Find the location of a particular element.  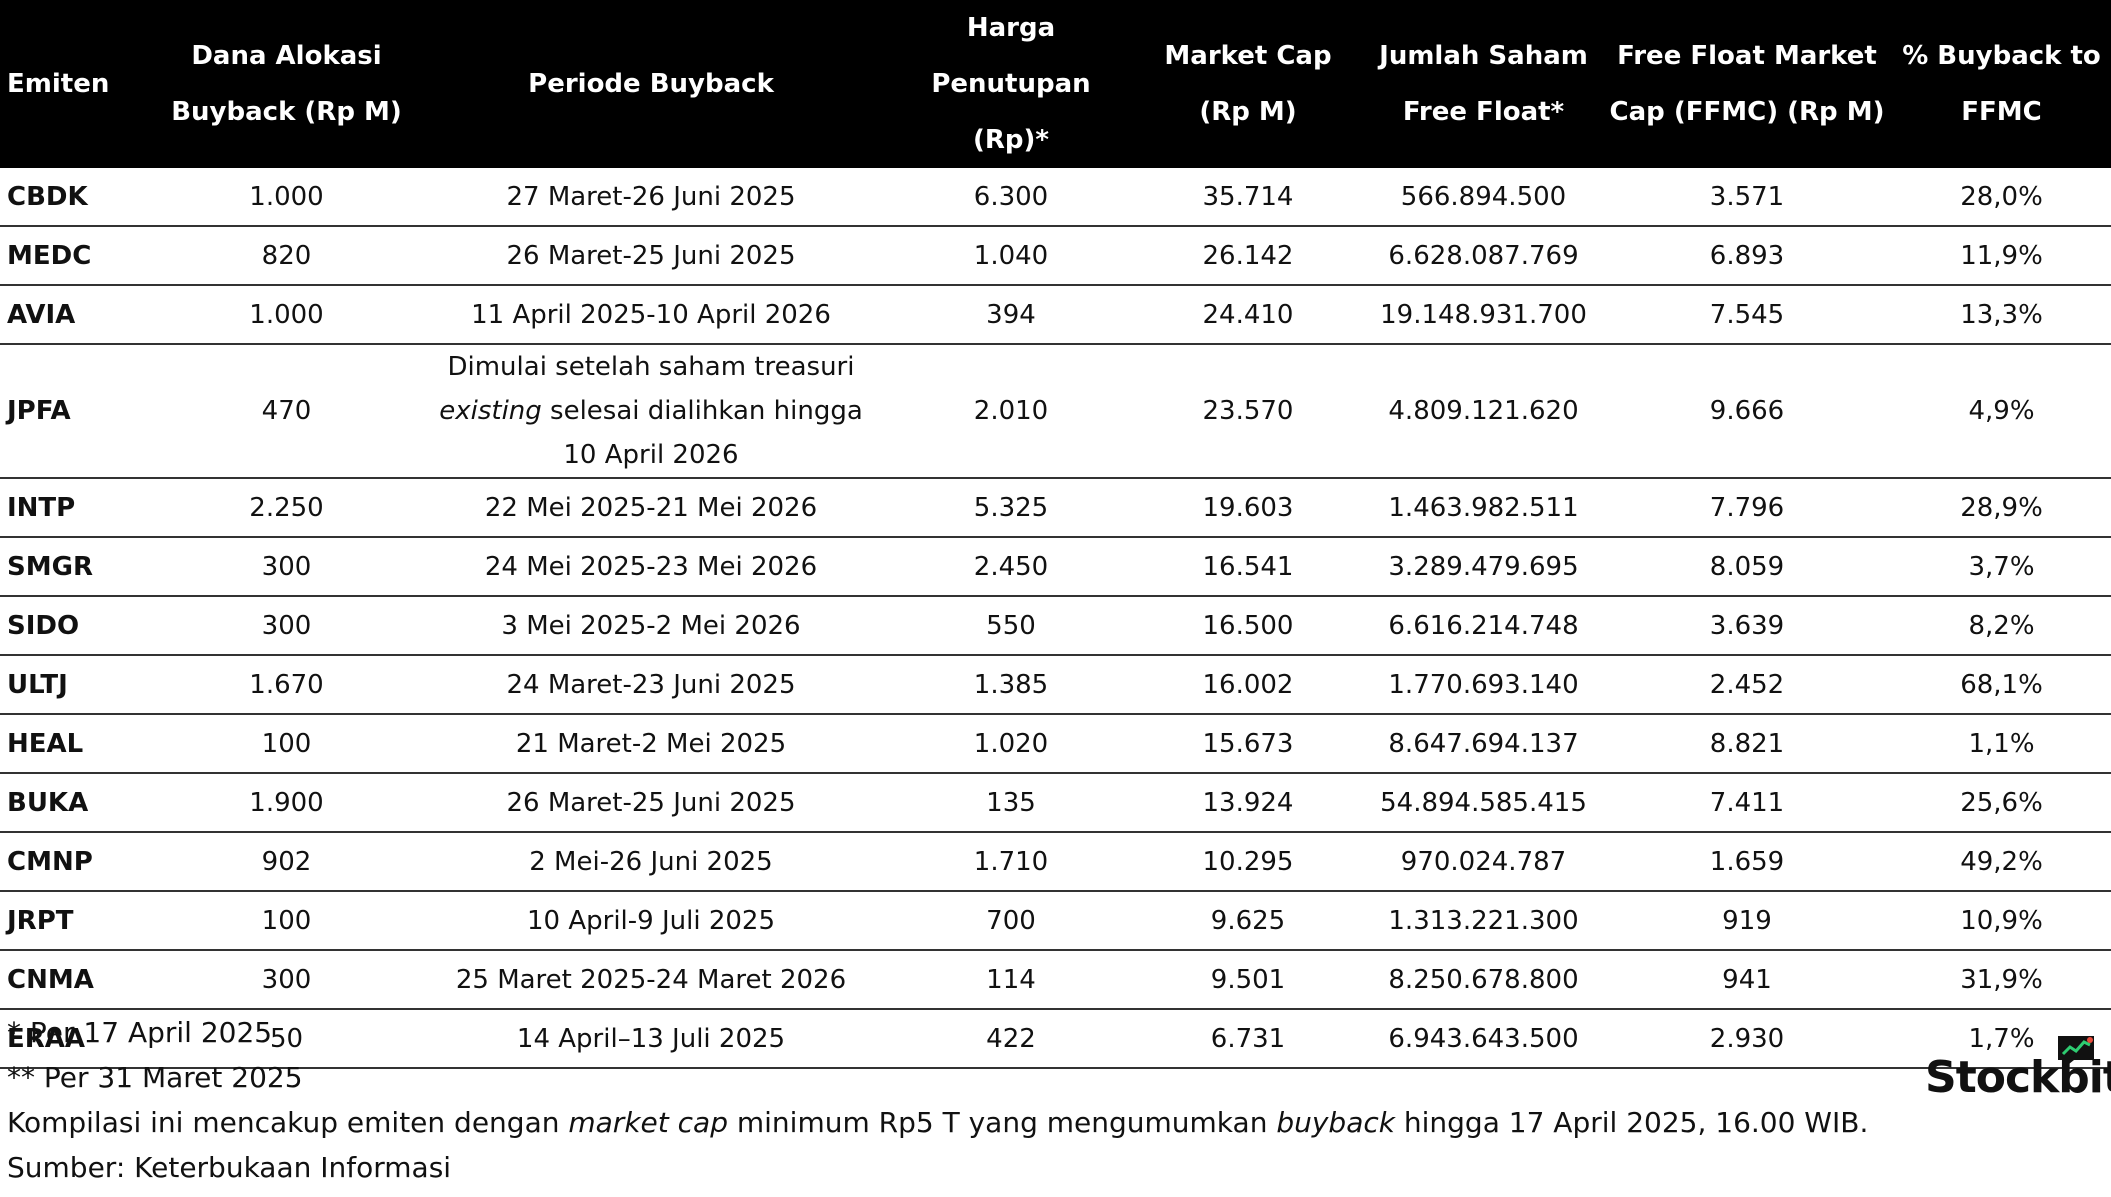

cell: 68,1% is located at coordinates (2001, 685).